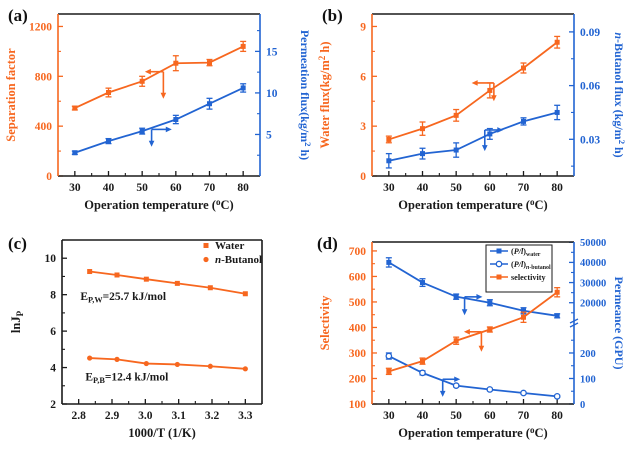 The width and height of the screenshot is (628, 456). I want to click on svg-text: 3.2, so click(212, 416).